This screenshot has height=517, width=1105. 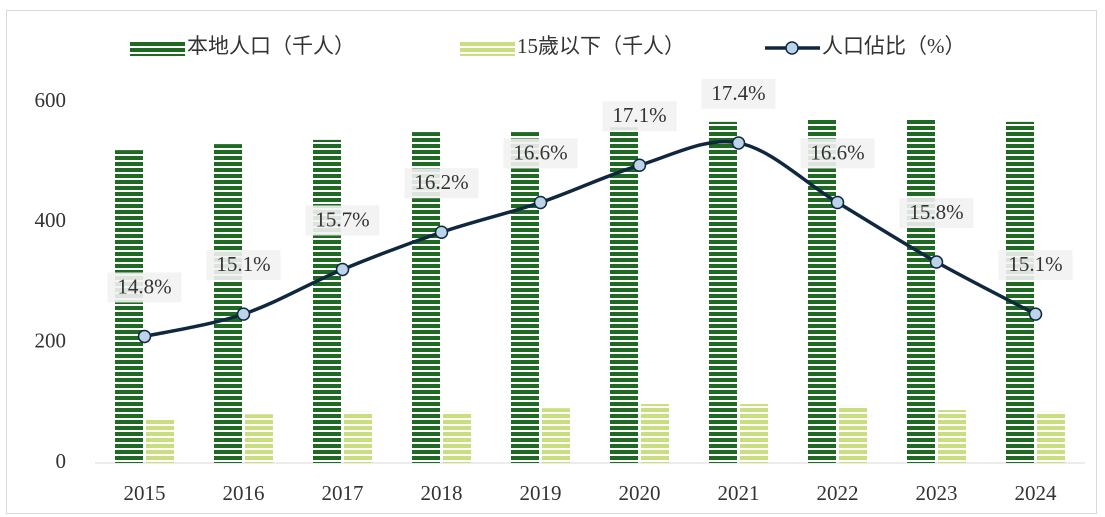 I want to click on x-tick-label: 2023, so click(x=937, y=493).